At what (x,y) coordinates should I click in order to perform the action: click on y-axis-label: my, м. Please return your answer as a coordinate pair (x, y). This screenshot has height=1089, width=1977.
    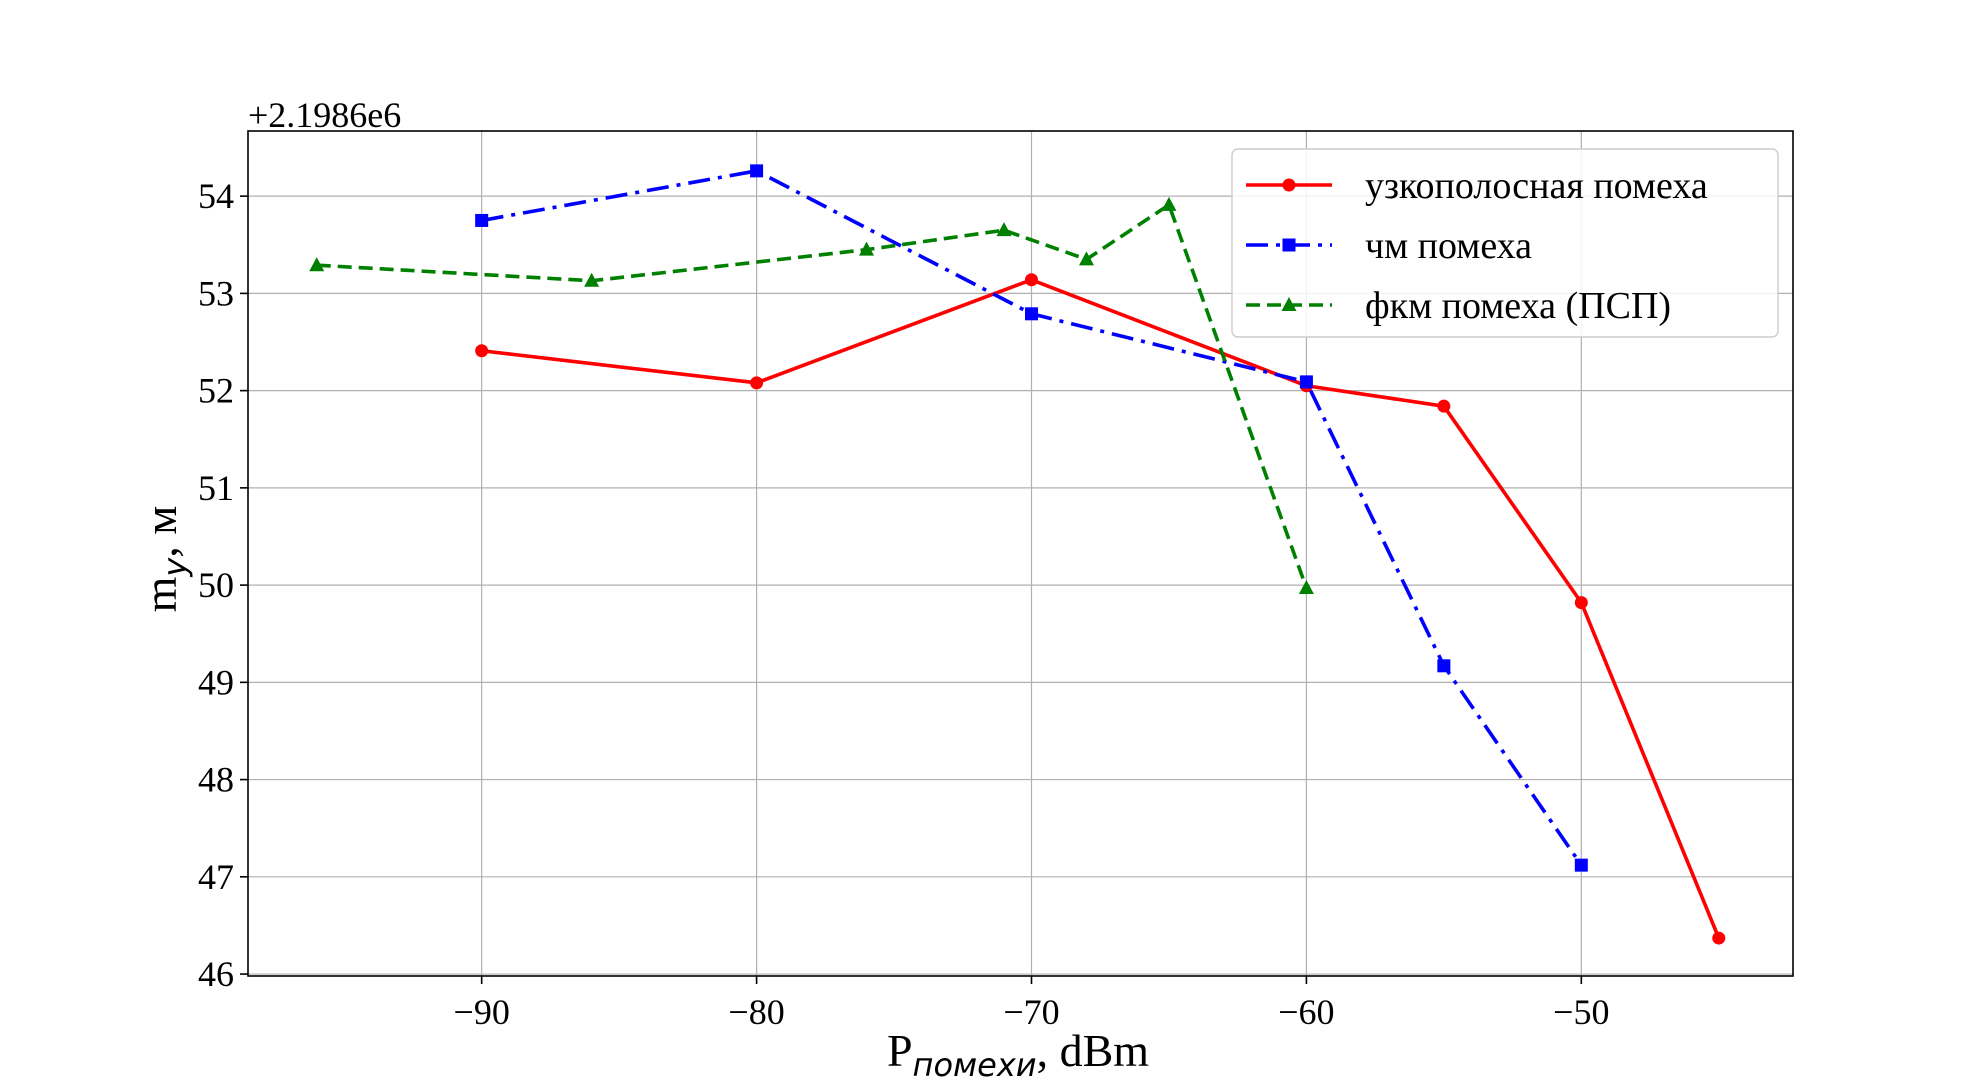
    Looking at the image, I should click on (164, 559).